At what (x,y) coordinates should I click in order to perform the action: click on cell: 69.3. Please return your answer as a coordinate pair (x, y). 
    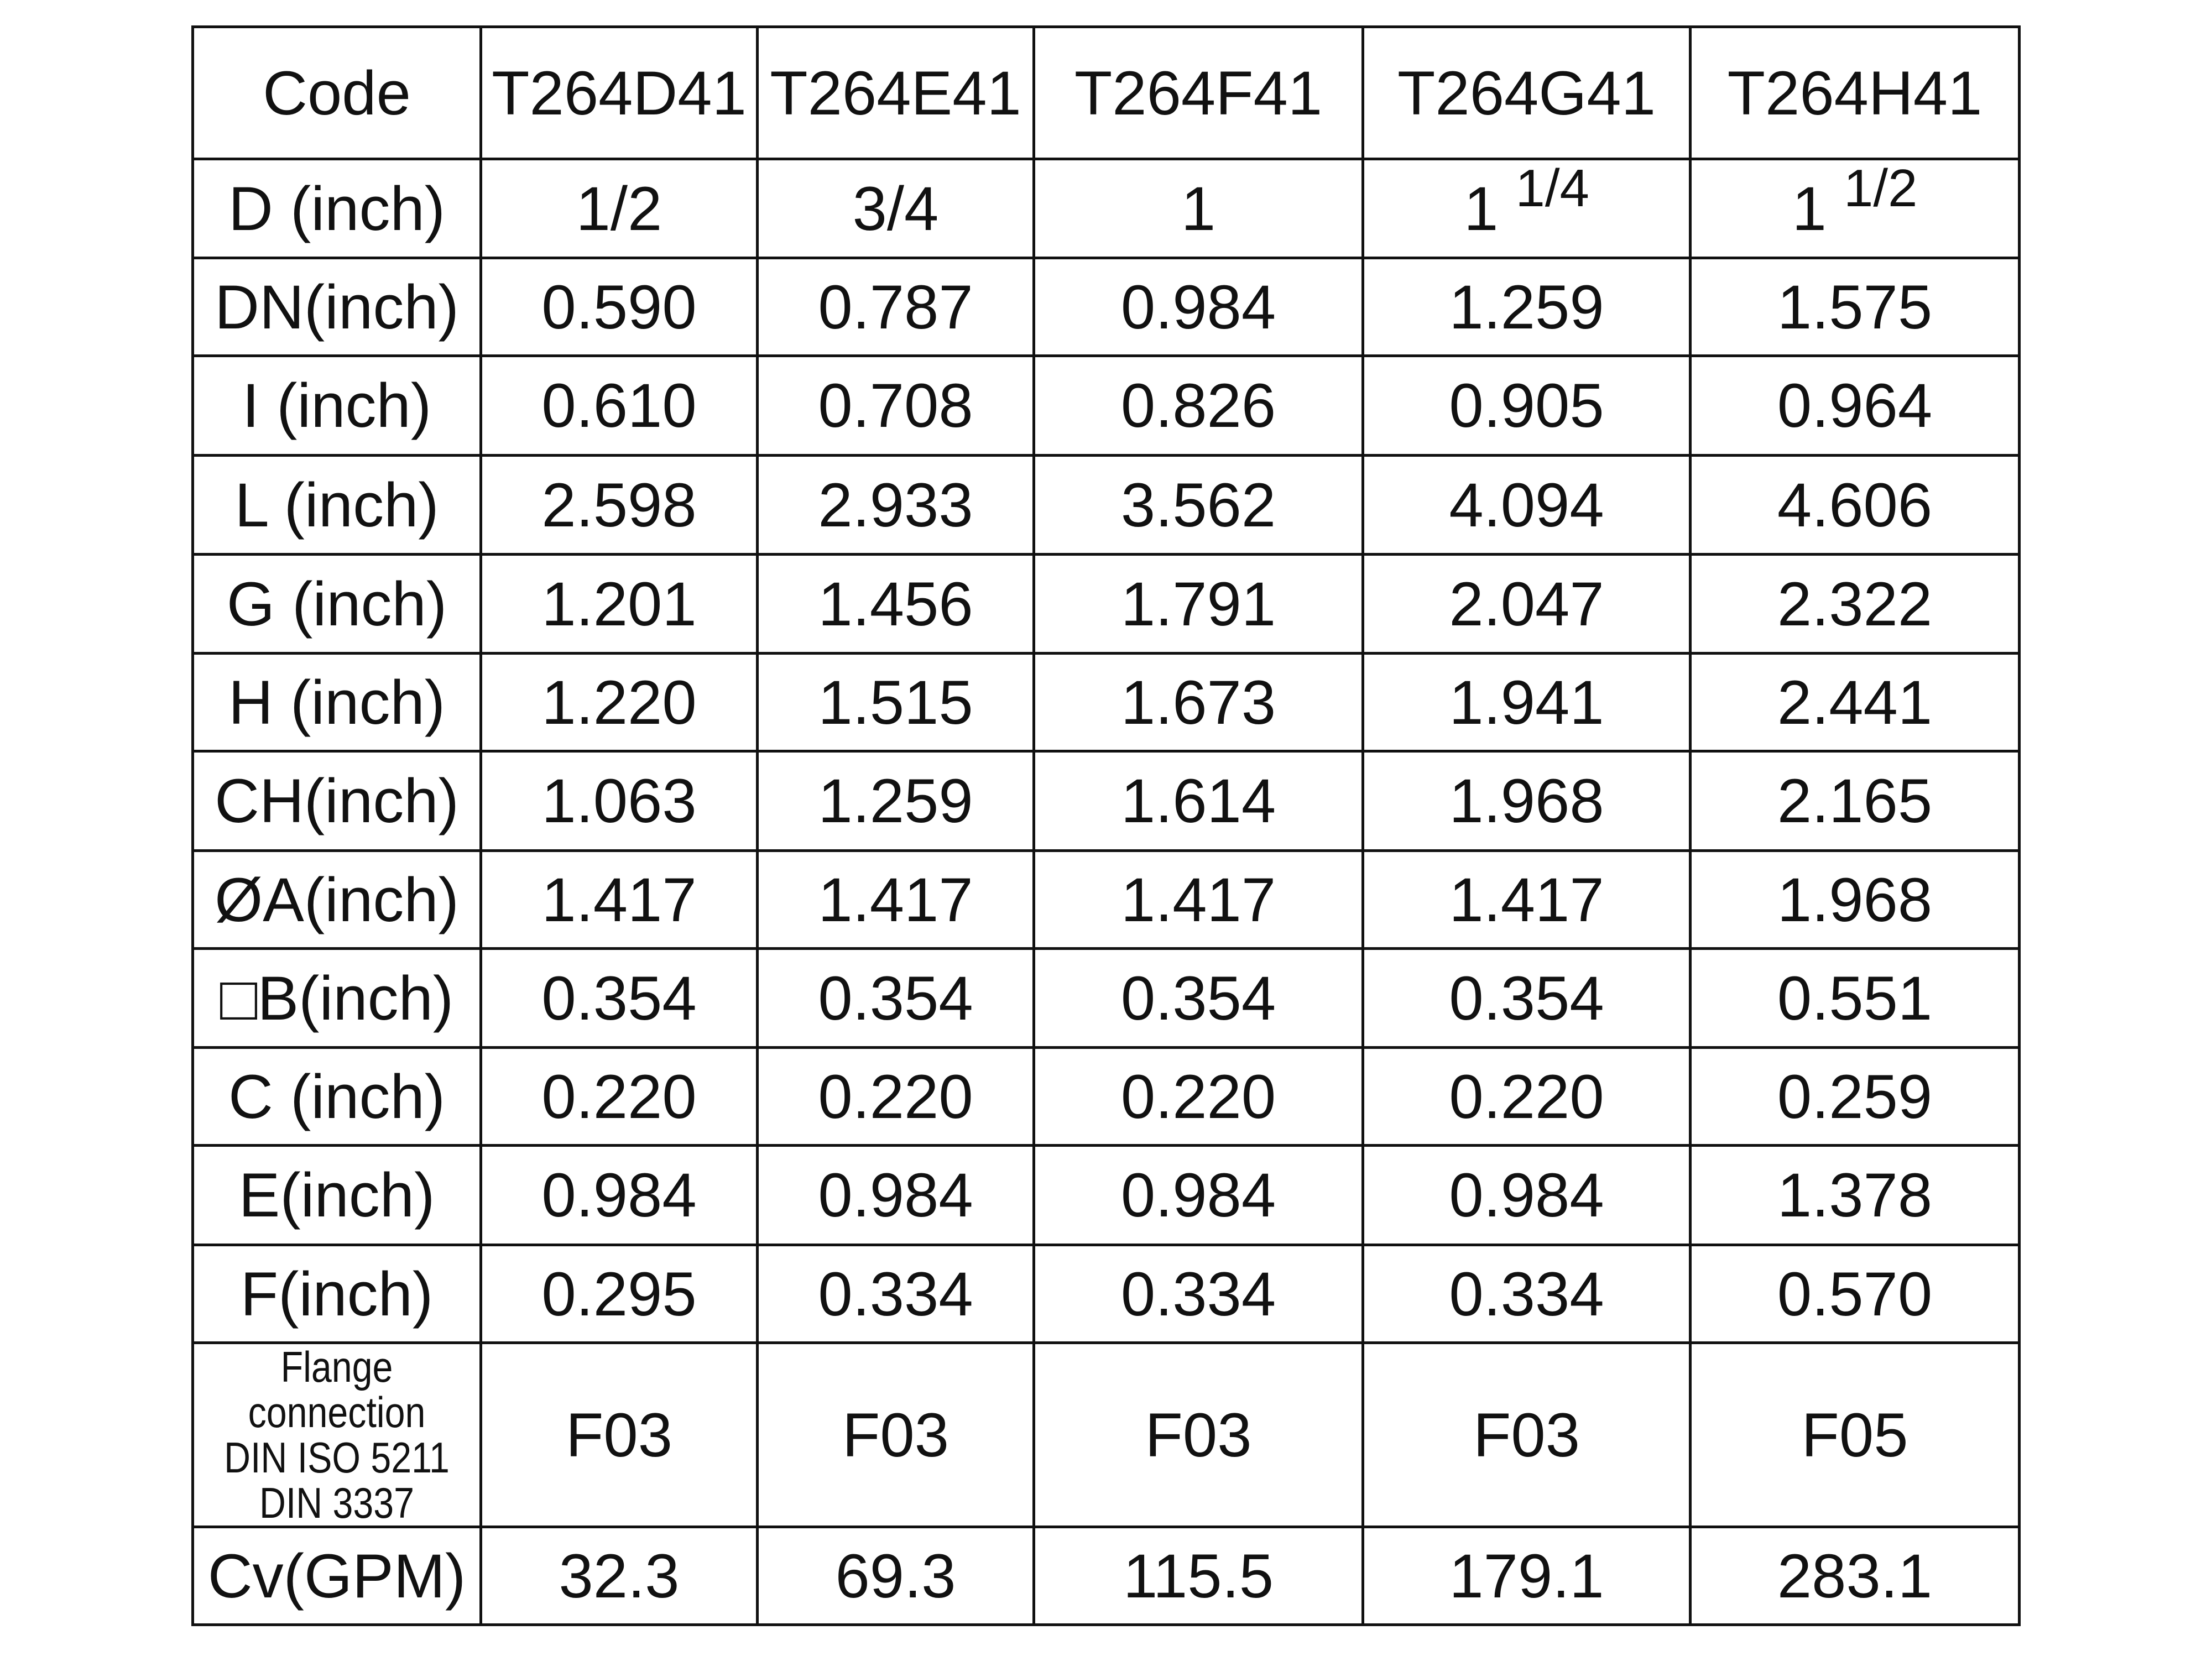
    Looking at the image, I should click on (896, 1576).